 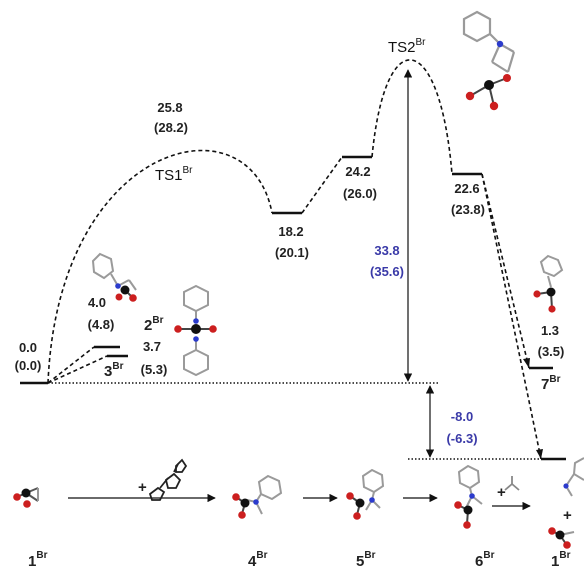 I want to click on scheme-arrows, so click(x=299, y=502).